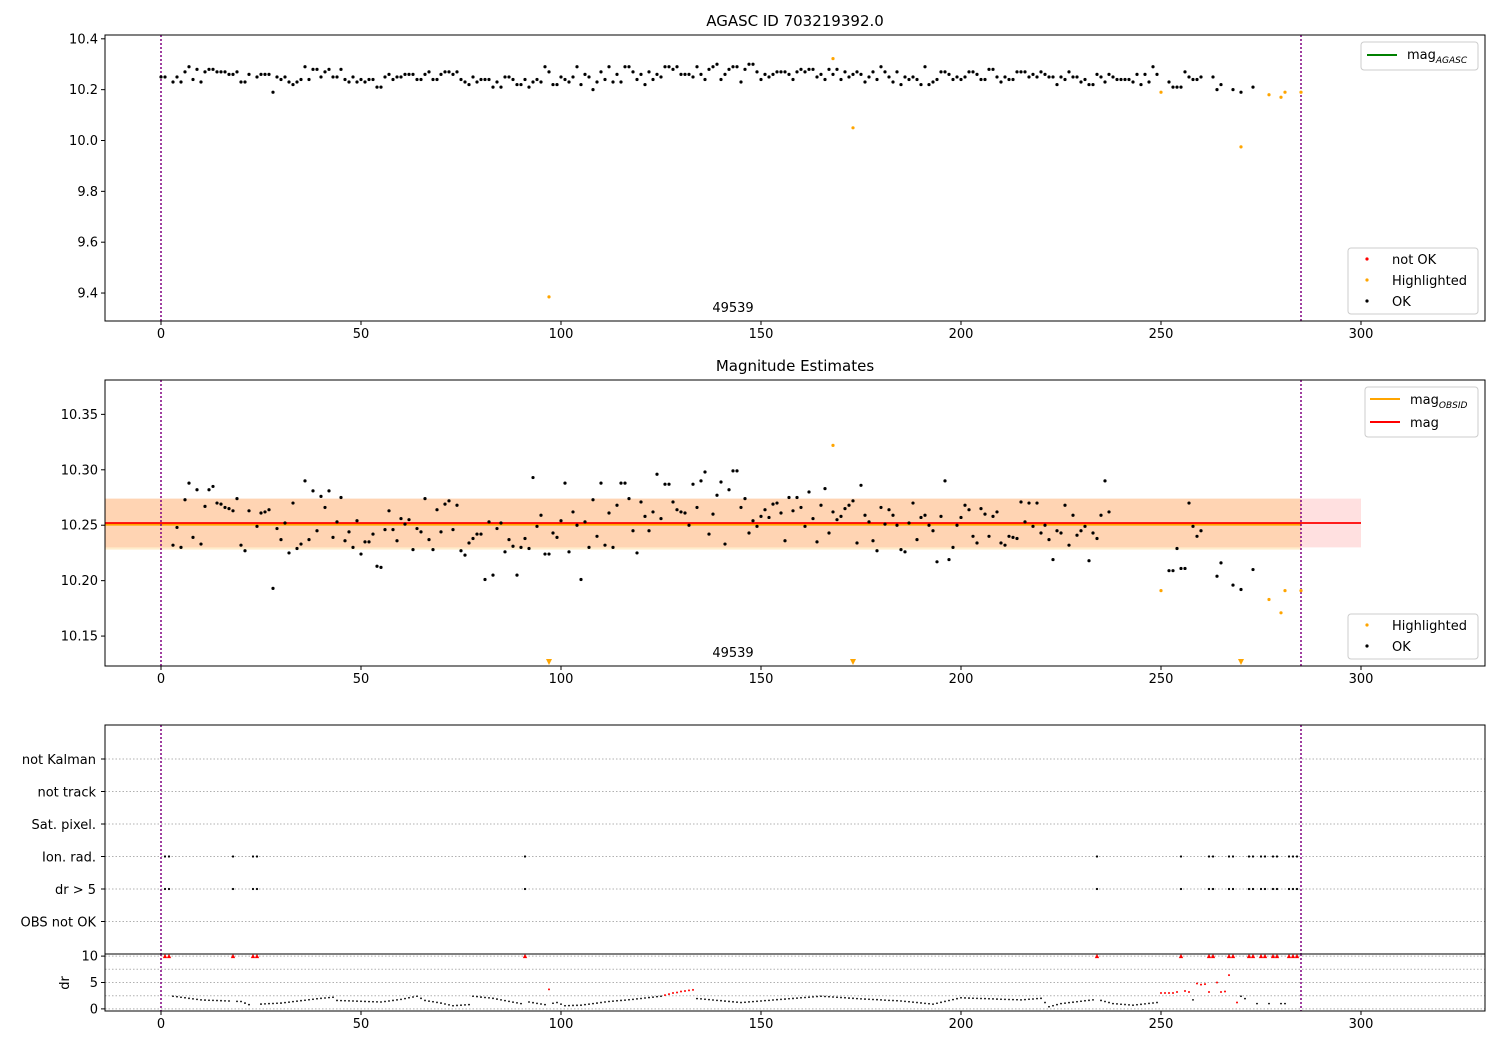 The height and width of the screenshot is (1050, 1500). I want to click on panel-dr-points, so click(731, 981).